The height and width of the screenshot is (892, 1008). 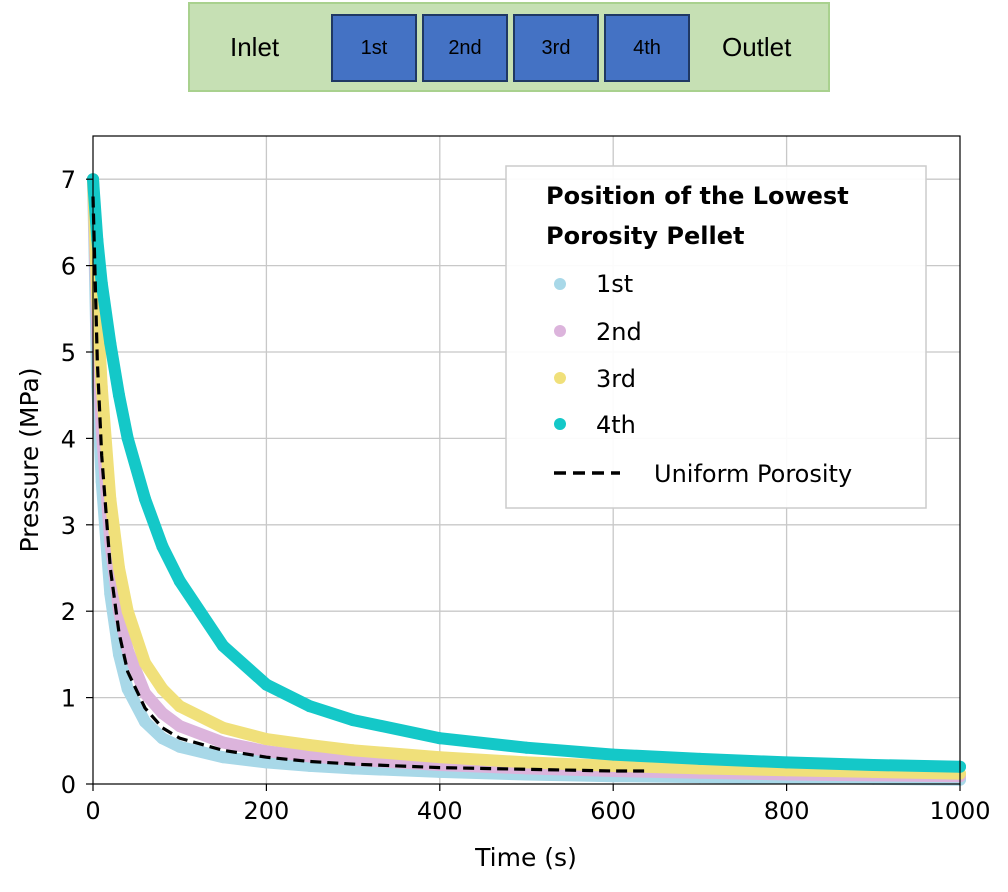 I want to click on y-tick-label: 2, so click(x=68, y=612).